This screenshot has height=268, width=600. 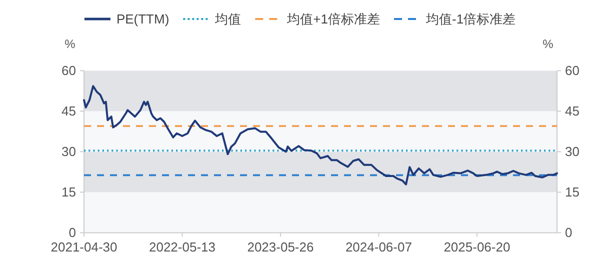 I want to click on y2-tick-label: 15, so click(x=572, y=192).